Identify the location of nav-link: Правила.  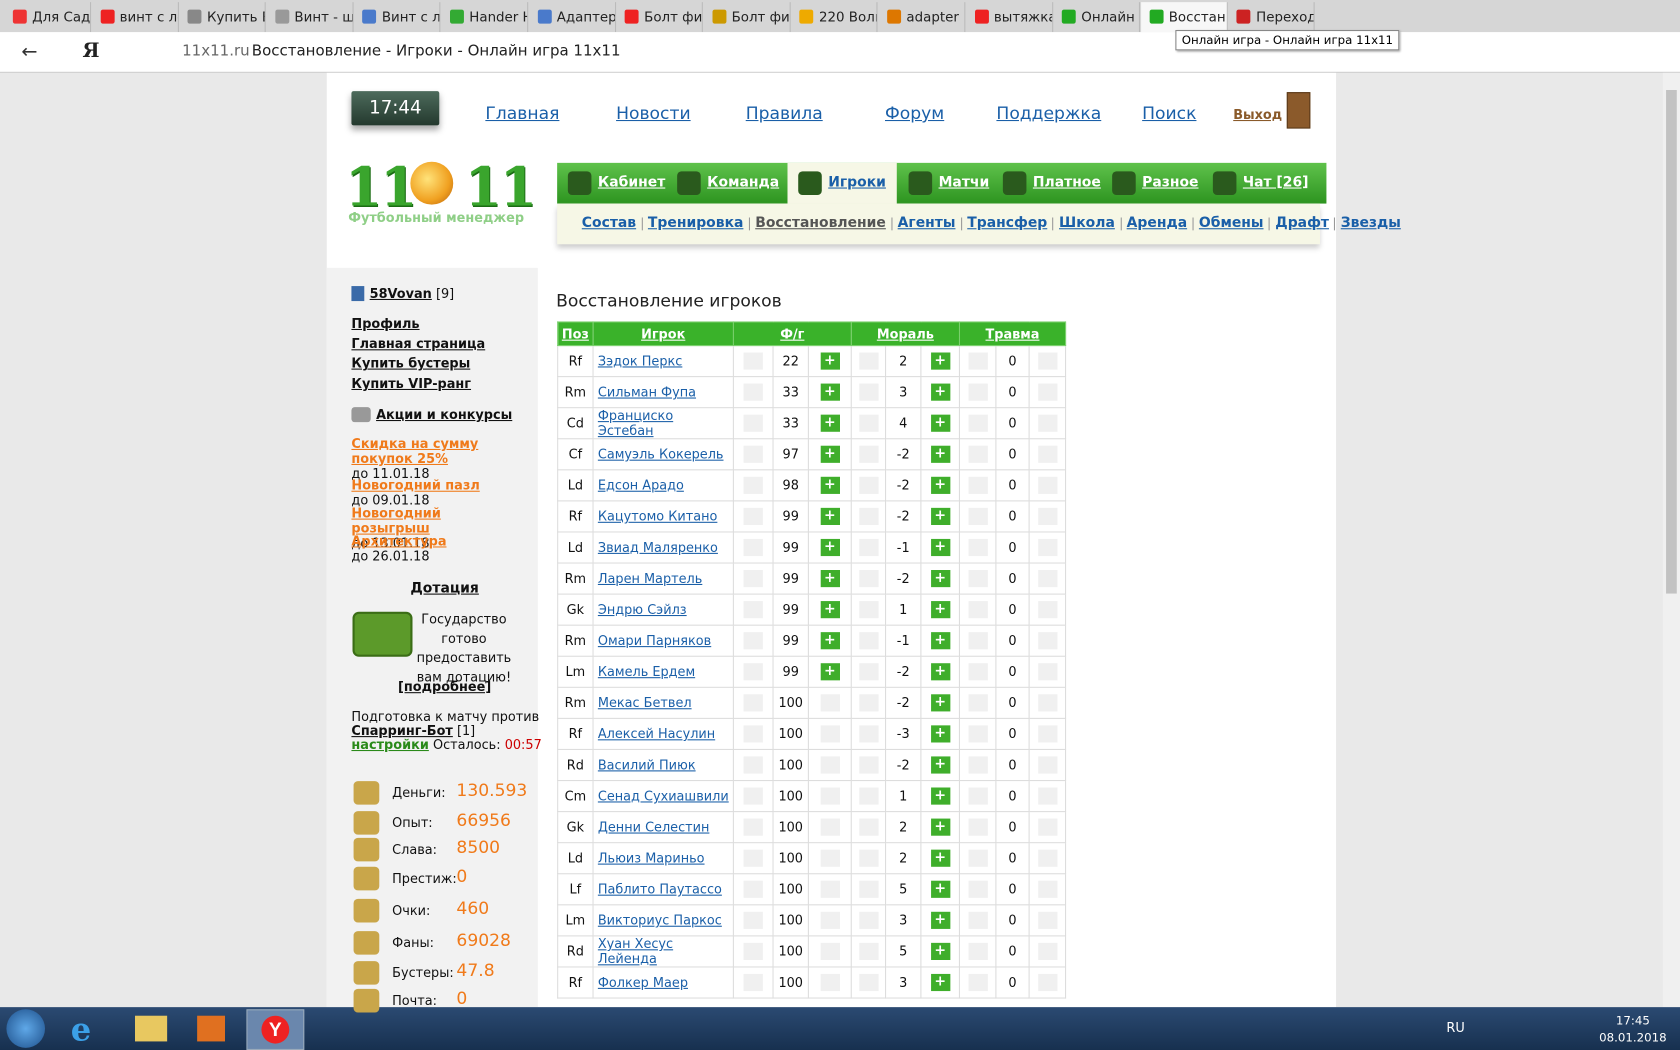
(784, 113).